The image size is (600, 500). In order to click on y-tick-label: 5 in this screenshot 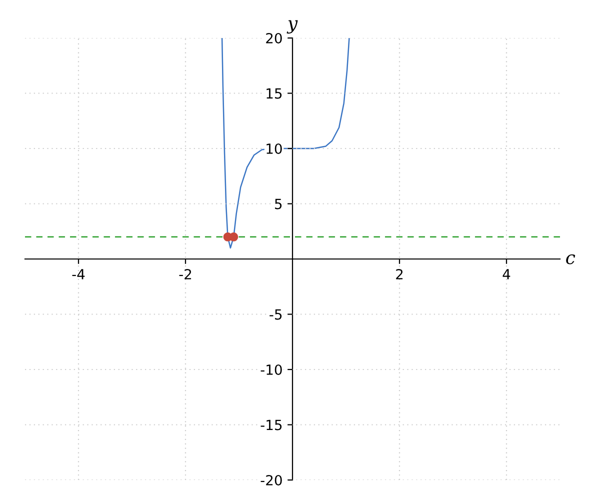, I will do `click(278, 204)`.